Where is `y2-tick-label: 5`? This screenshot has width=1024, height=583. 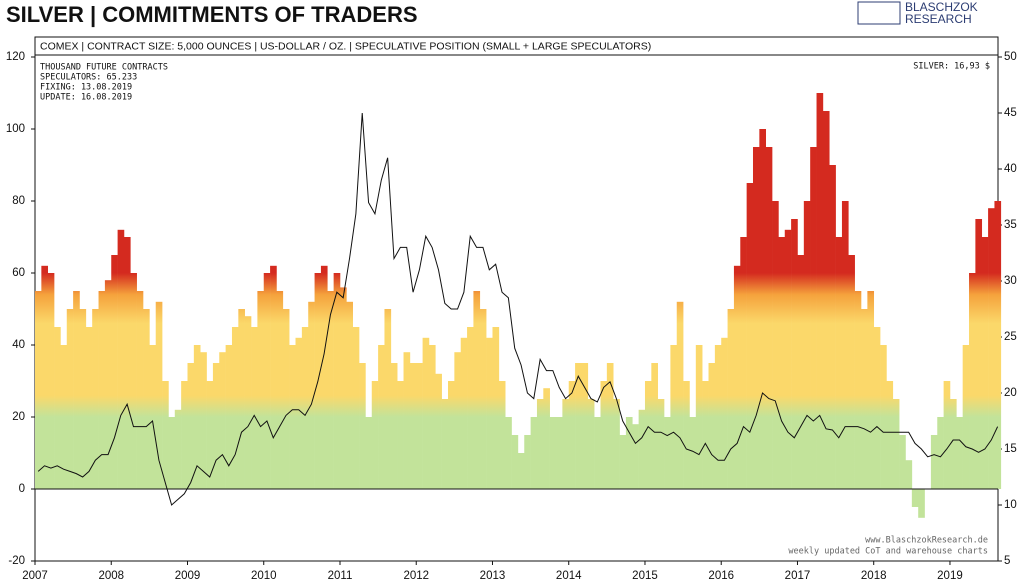
y2-tick-label: 5 is located at coordinates (1007, 561).